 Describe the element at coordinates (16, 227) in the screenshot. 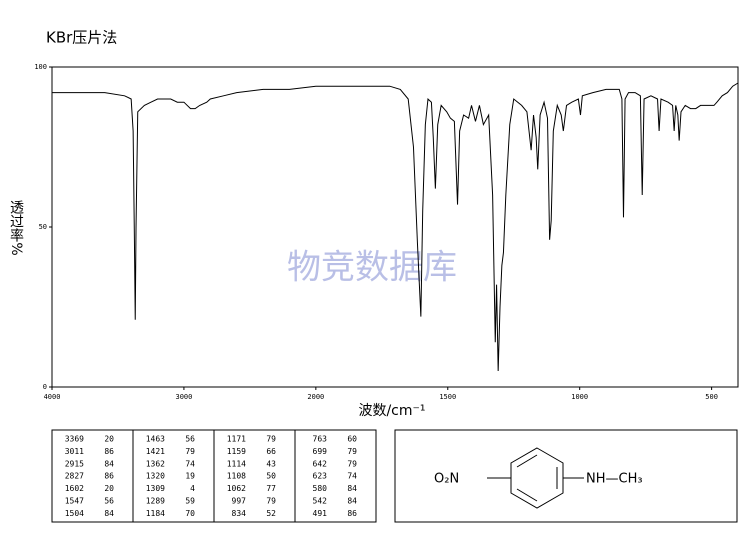

I see `y-axis-label: 透过率%` at that location.